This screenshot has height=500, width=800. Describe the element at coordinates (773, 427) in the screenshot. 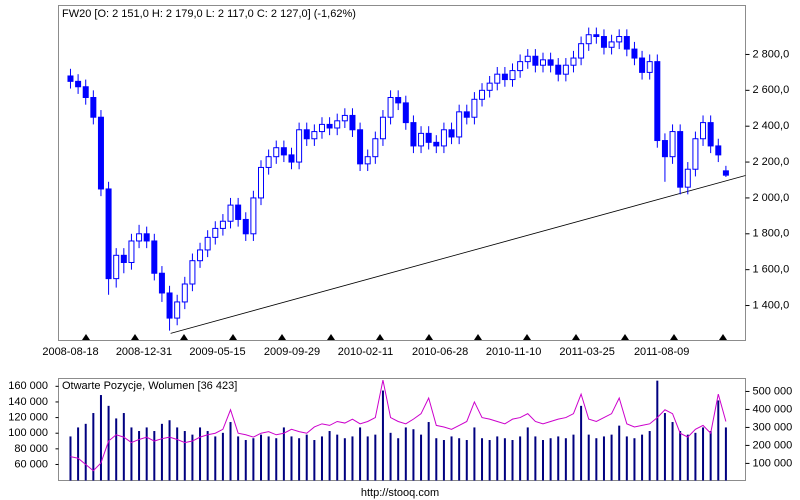

I see `y2-tick-label: 300 000` at that location.